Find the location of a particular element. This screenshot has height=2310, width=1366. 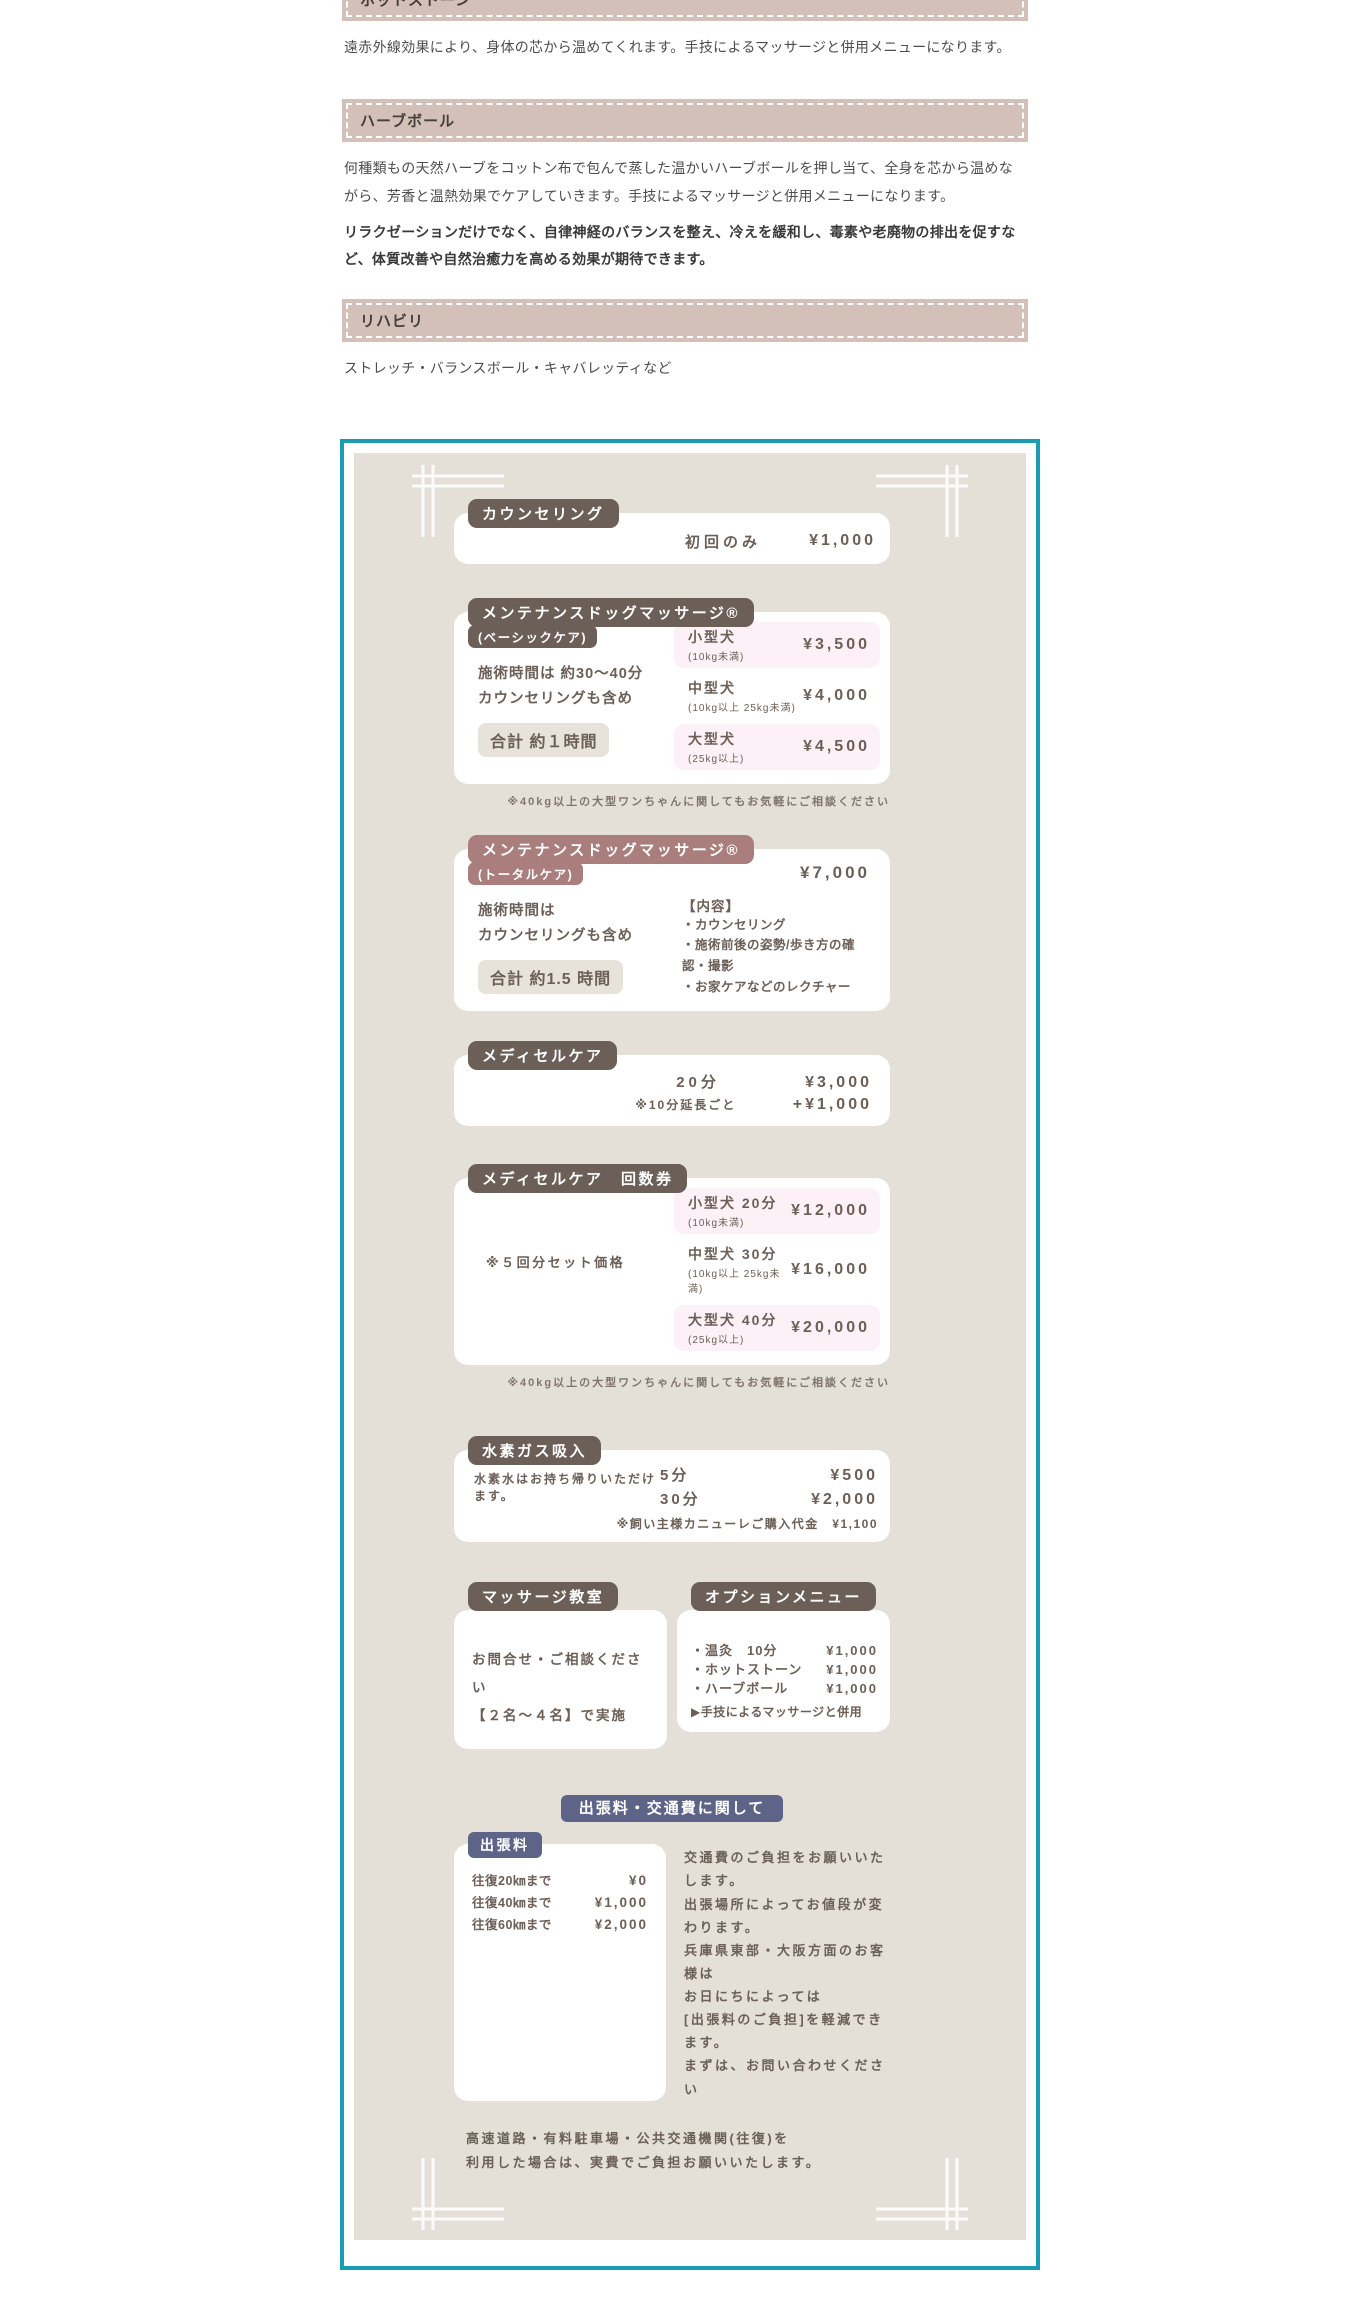

total-care-badges: メンテナンスドッグマッサージ® (トータルケア) is located at coordinates (611, 859).